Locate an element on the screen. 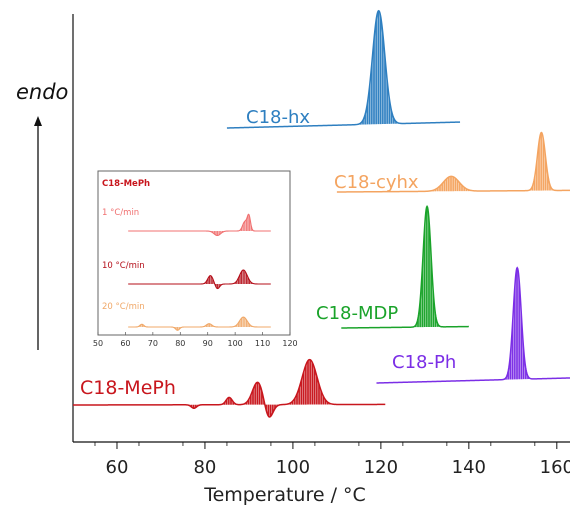 The width and height of the screenshot is (570, 517). series-label-inset-10-c-min: 10 °C/min is located at coordinates (123, 266).